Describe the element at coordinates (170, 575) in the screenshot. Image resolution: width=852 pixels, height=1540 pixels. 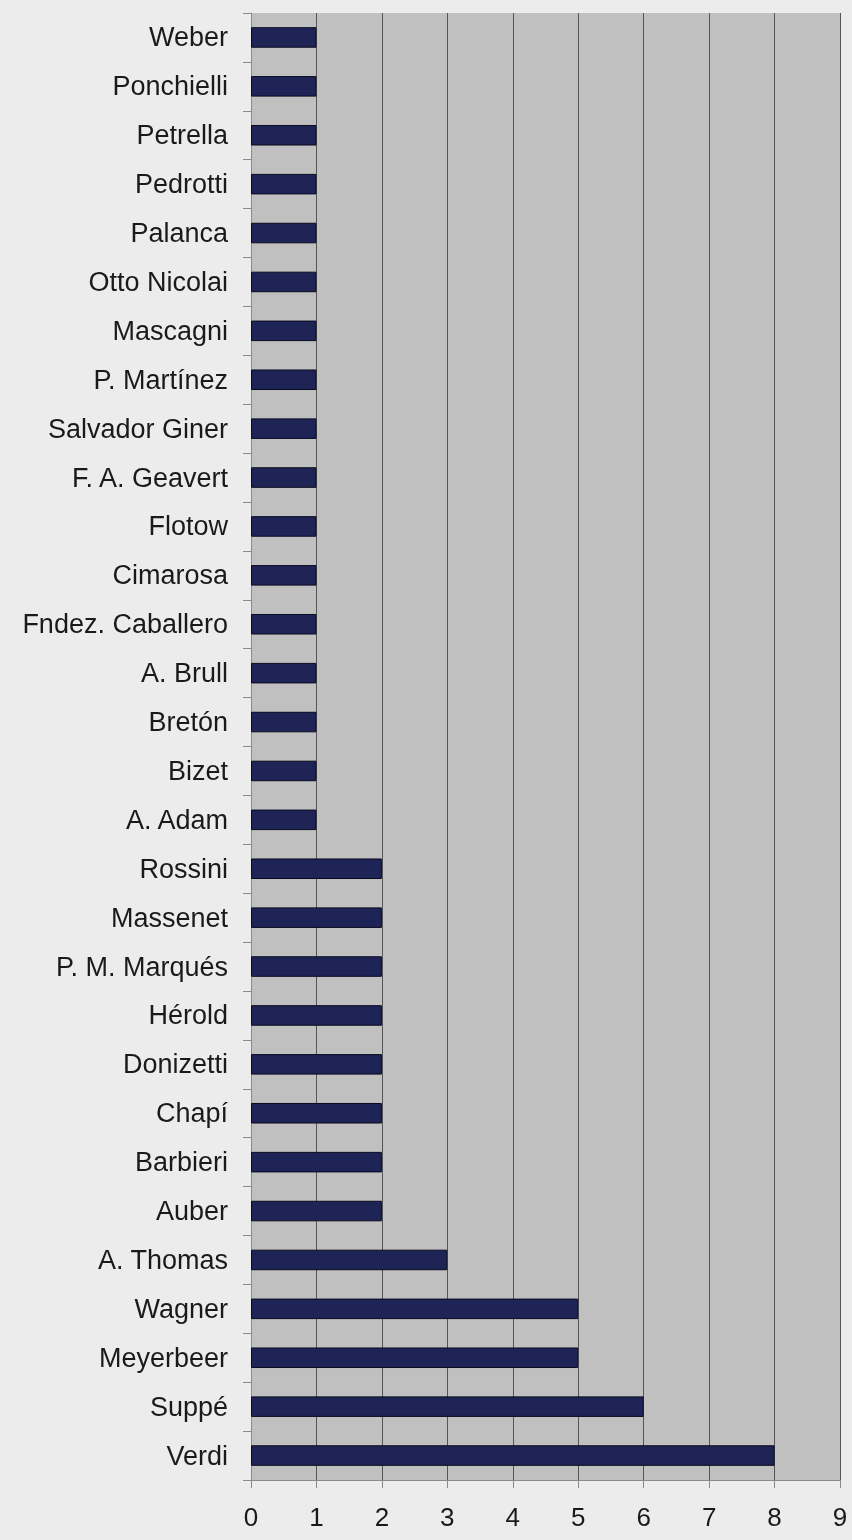
I see `y-tick-label: Cimarosa` at that location.